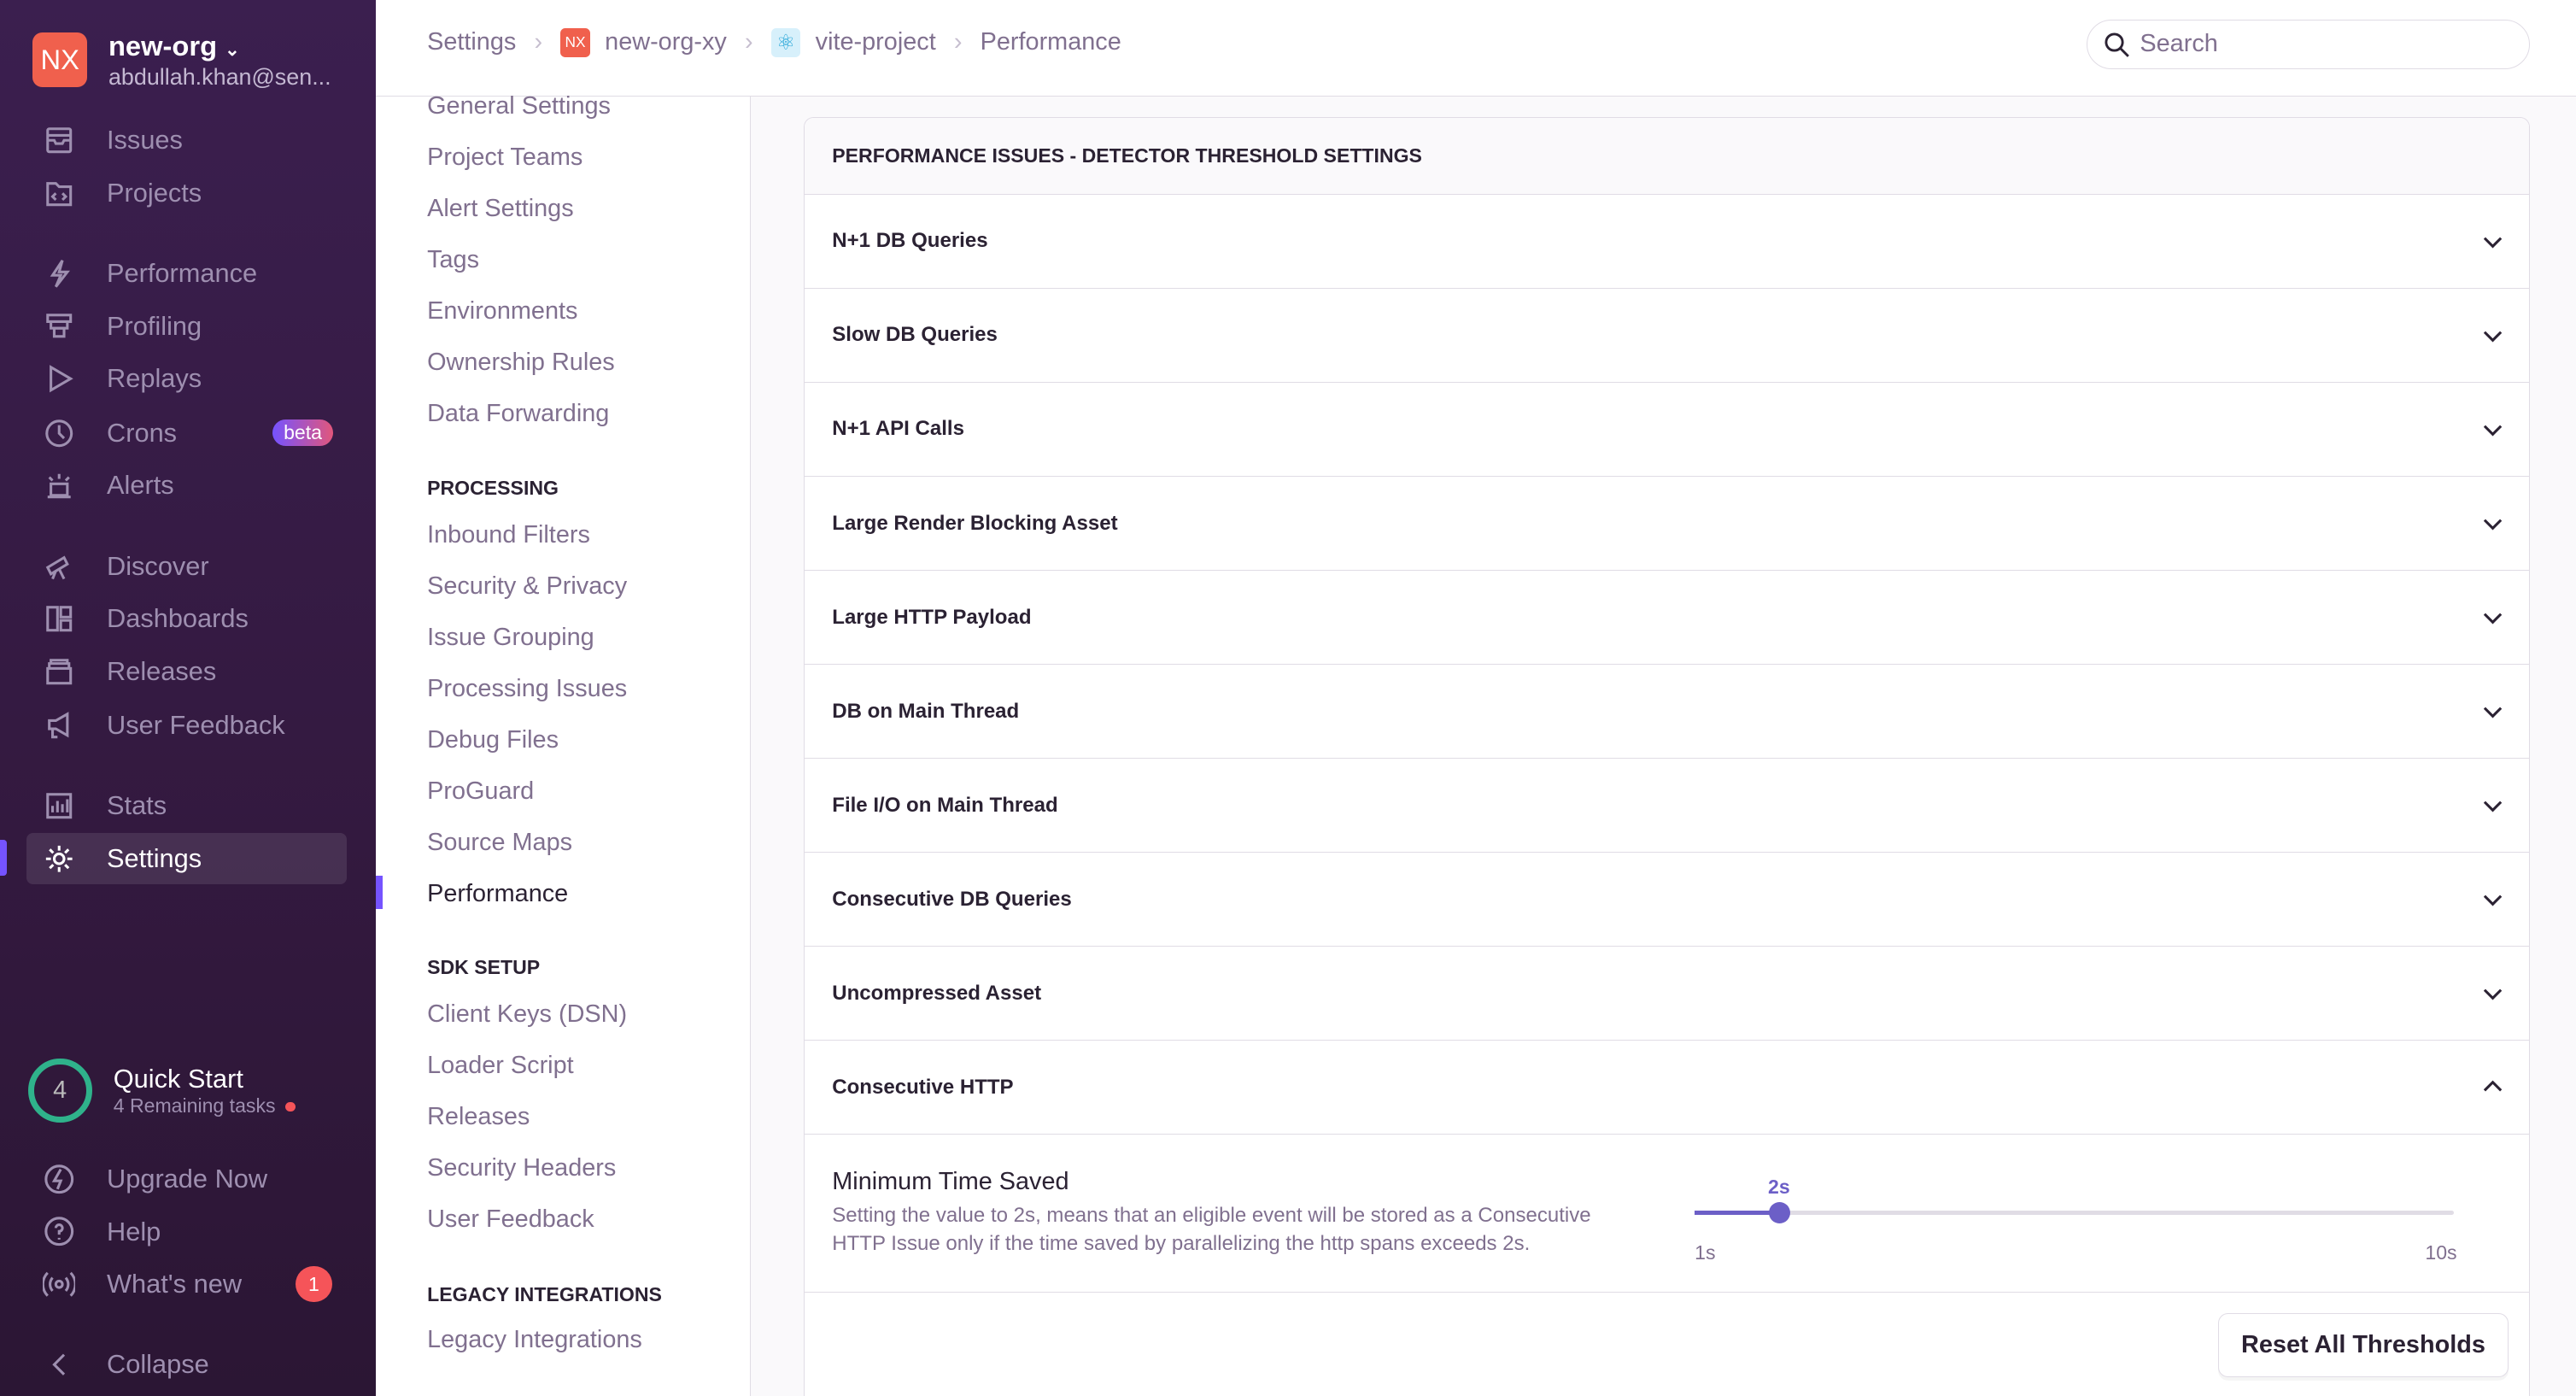 The width and height of the screenshot is (2576, 1396). What do you see at coordinates (59, 858) in the screenshot?
I see `gear-icon` at bounding box center [59, 858].